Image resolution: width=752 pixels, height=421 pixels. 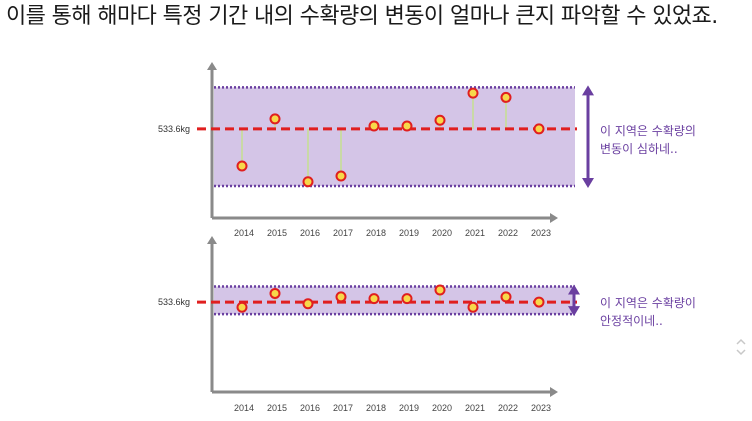 I want to click on chart-top-x-tick-label: 2021, so click(x=475, y=233).